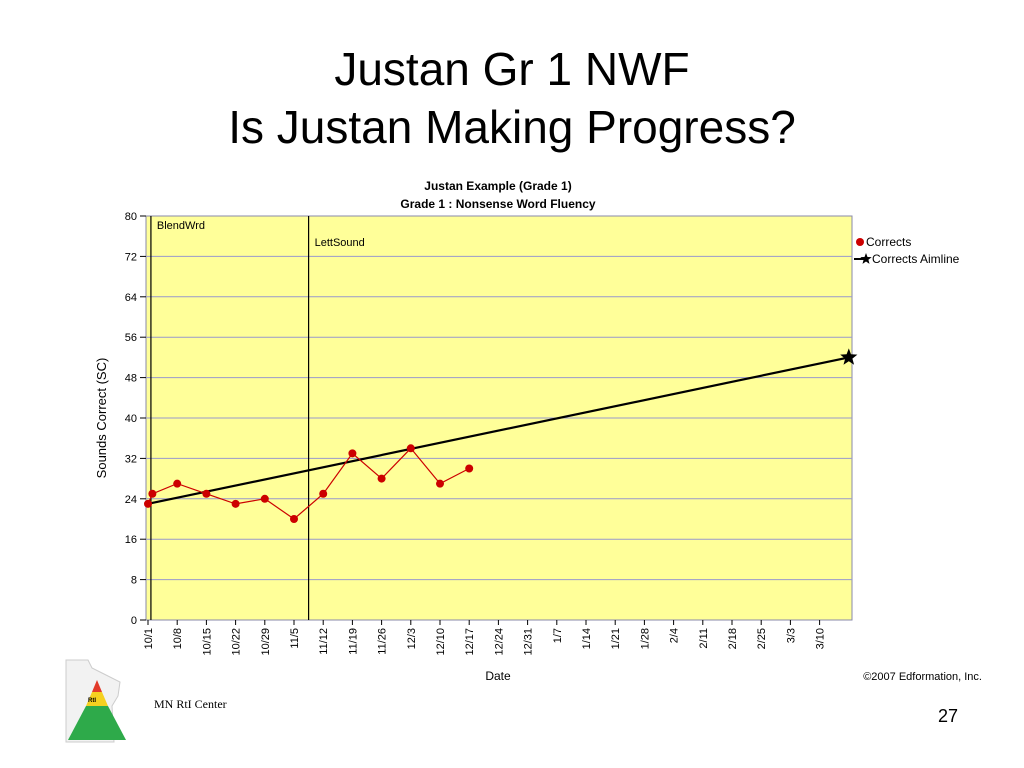 This screenshot has height=768, width=1024. I want to click on y-axis-label: Sounds Correct (SC), so click(101, 418).